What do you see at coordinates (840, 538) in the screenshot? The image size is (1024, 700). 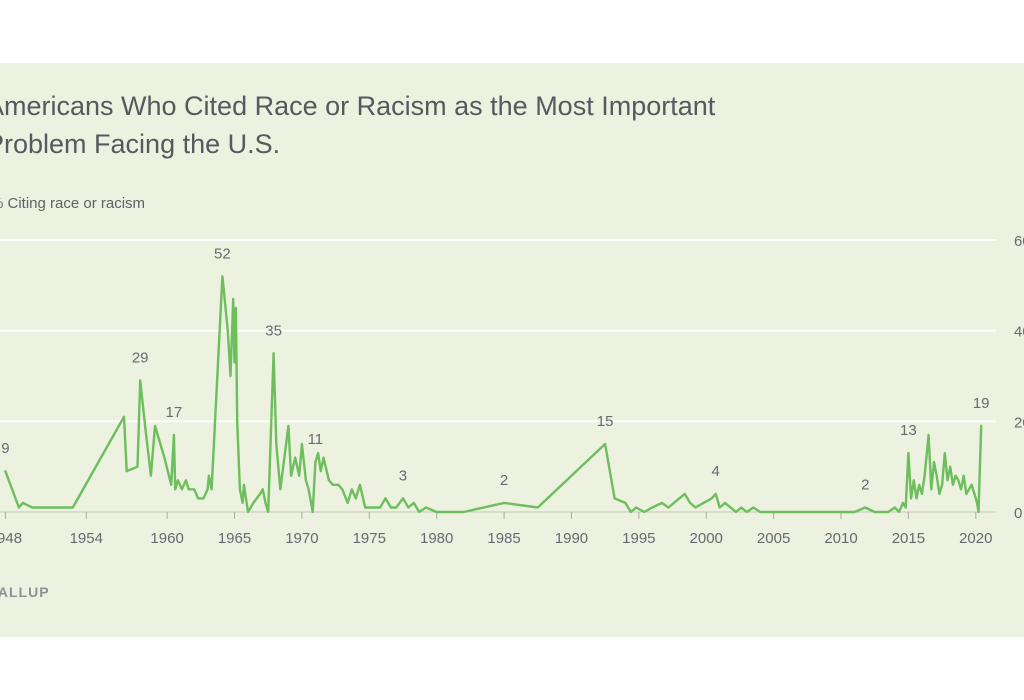 I see `x-tick-label: 2010` at bounding box center [840, 538].